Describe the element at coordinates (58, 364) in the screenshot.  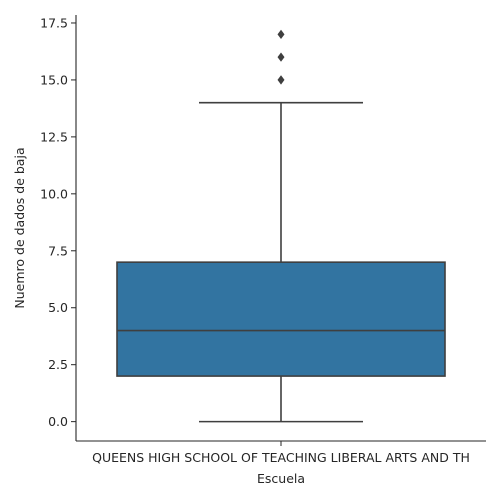
I see `y-tick-label: 2.5` at that location.